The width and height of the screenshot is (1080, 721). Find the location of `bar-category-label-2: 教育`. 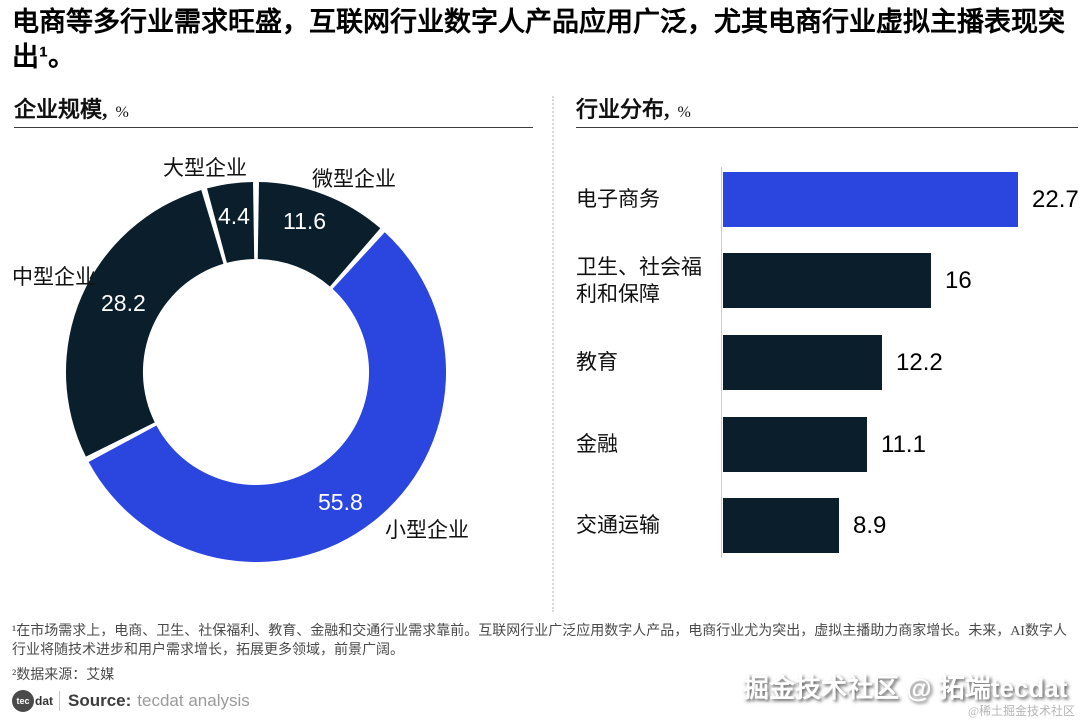

bar-category-label-2: 教育 is located at coordinates (597, 362).